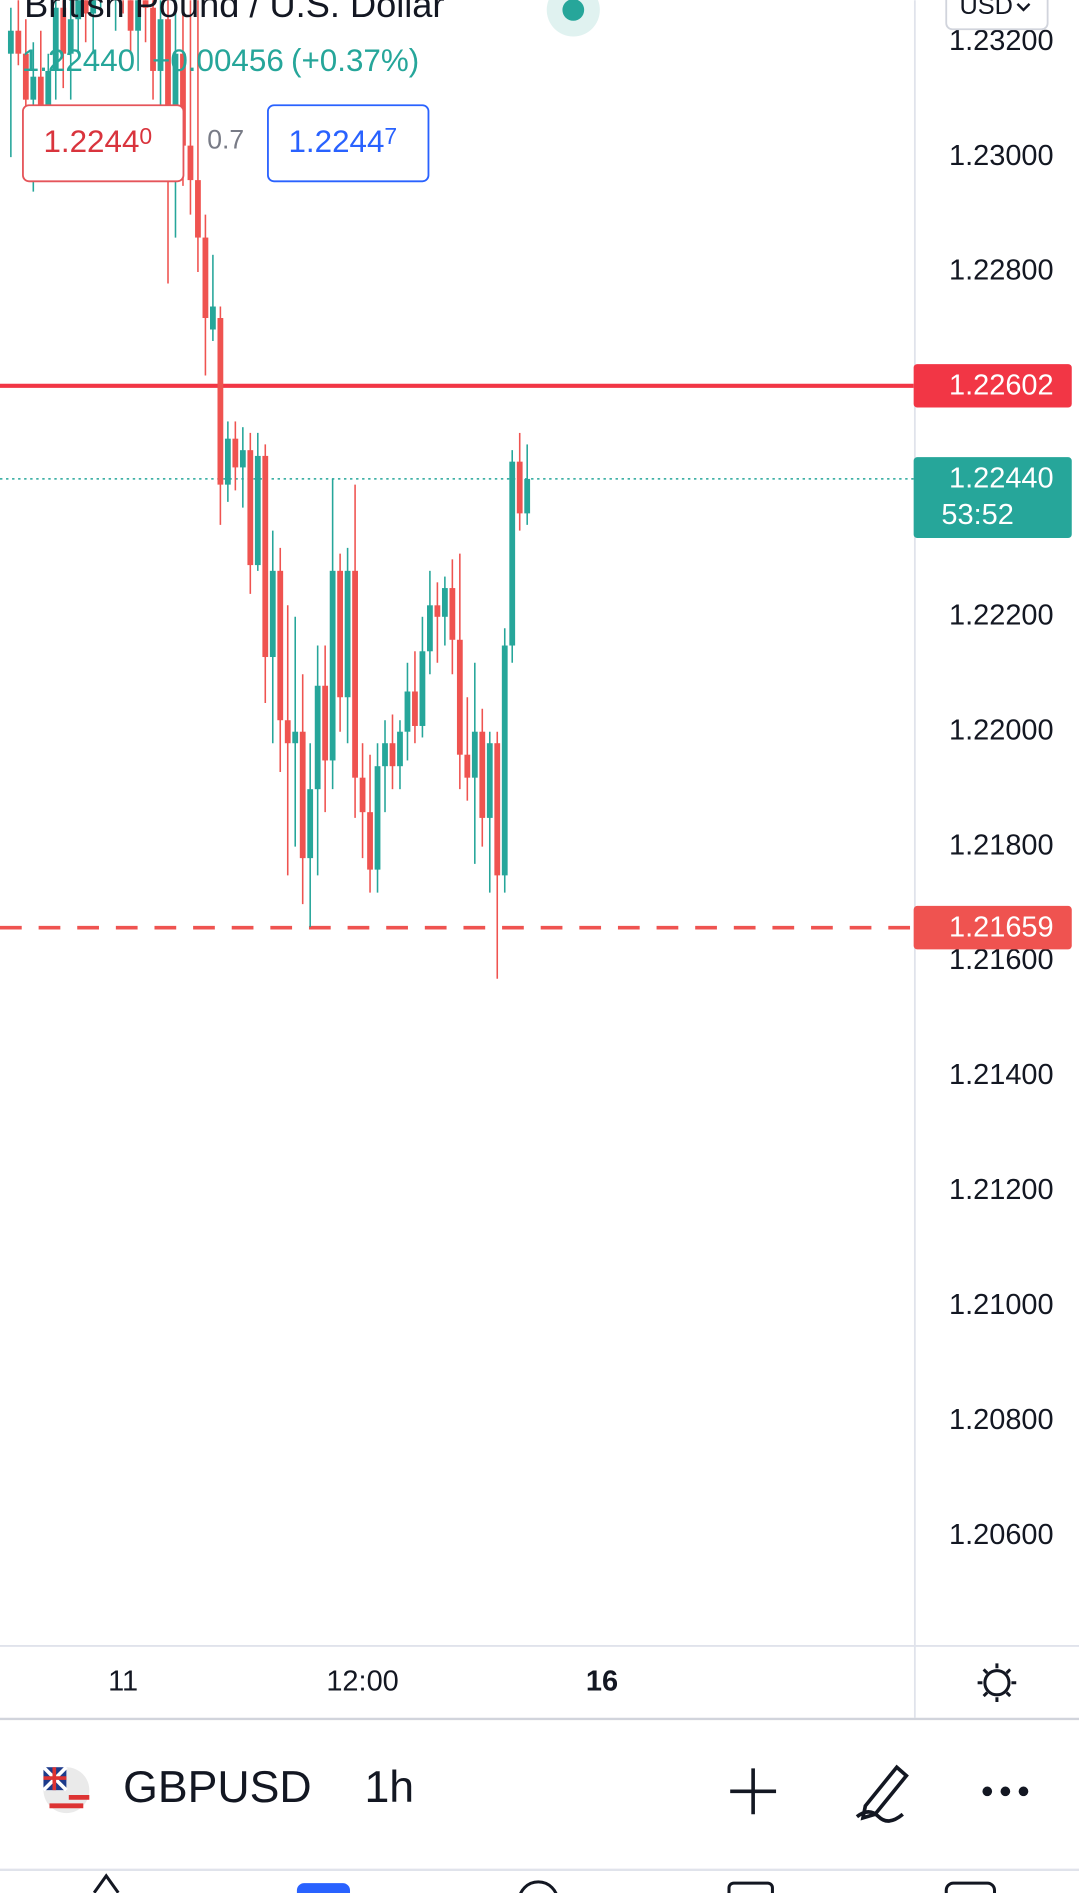 The image size is (1079, 1893). Describe the element at coordinates (977, 515) in the screenshot. I see `countdown: 53:52` at that location.